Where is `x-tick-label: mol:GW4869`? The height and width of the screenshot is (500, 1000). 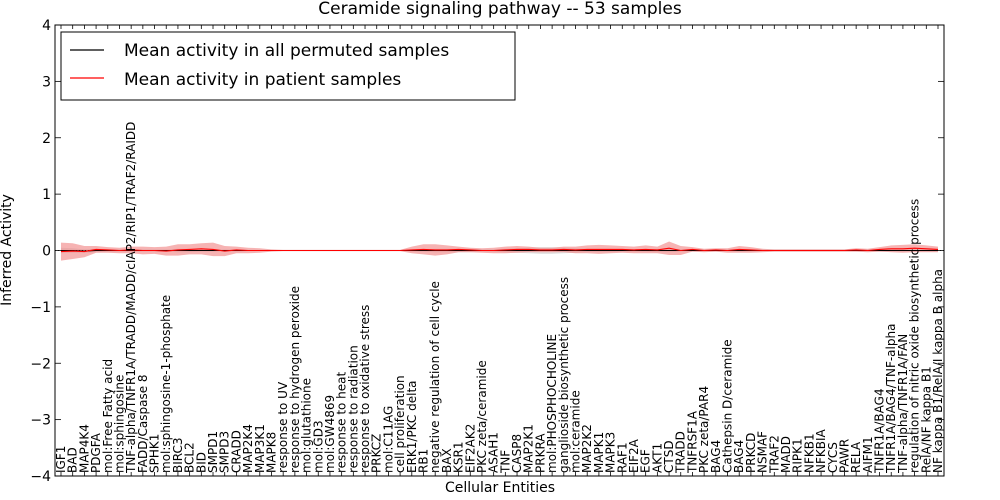 x-tick-label: mol:GW4869 is located at coordinates (330, 434).